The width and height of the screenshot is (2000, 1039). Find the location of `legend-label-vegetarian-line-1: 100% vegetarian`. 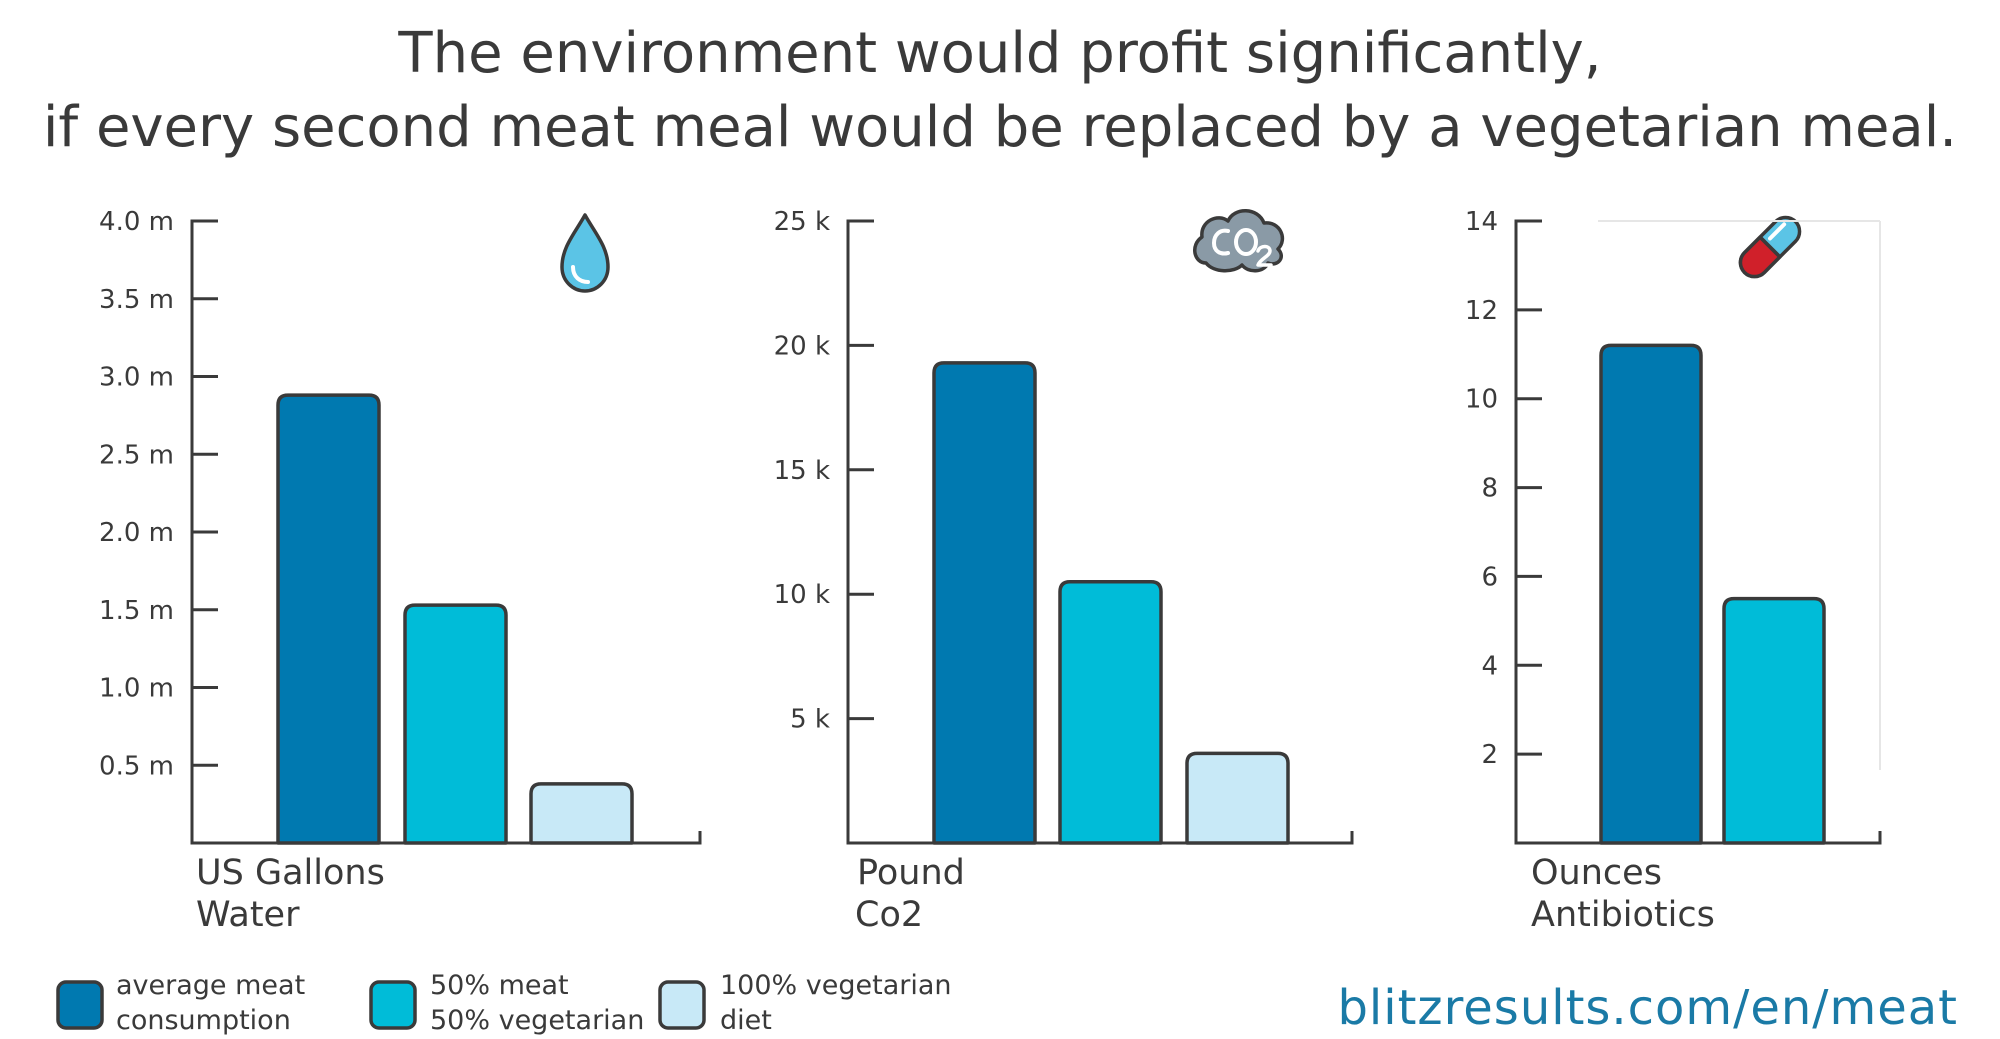

legend-label-vegetarian-line-1: 100% vegetarian is located at coordinates (836, 985).